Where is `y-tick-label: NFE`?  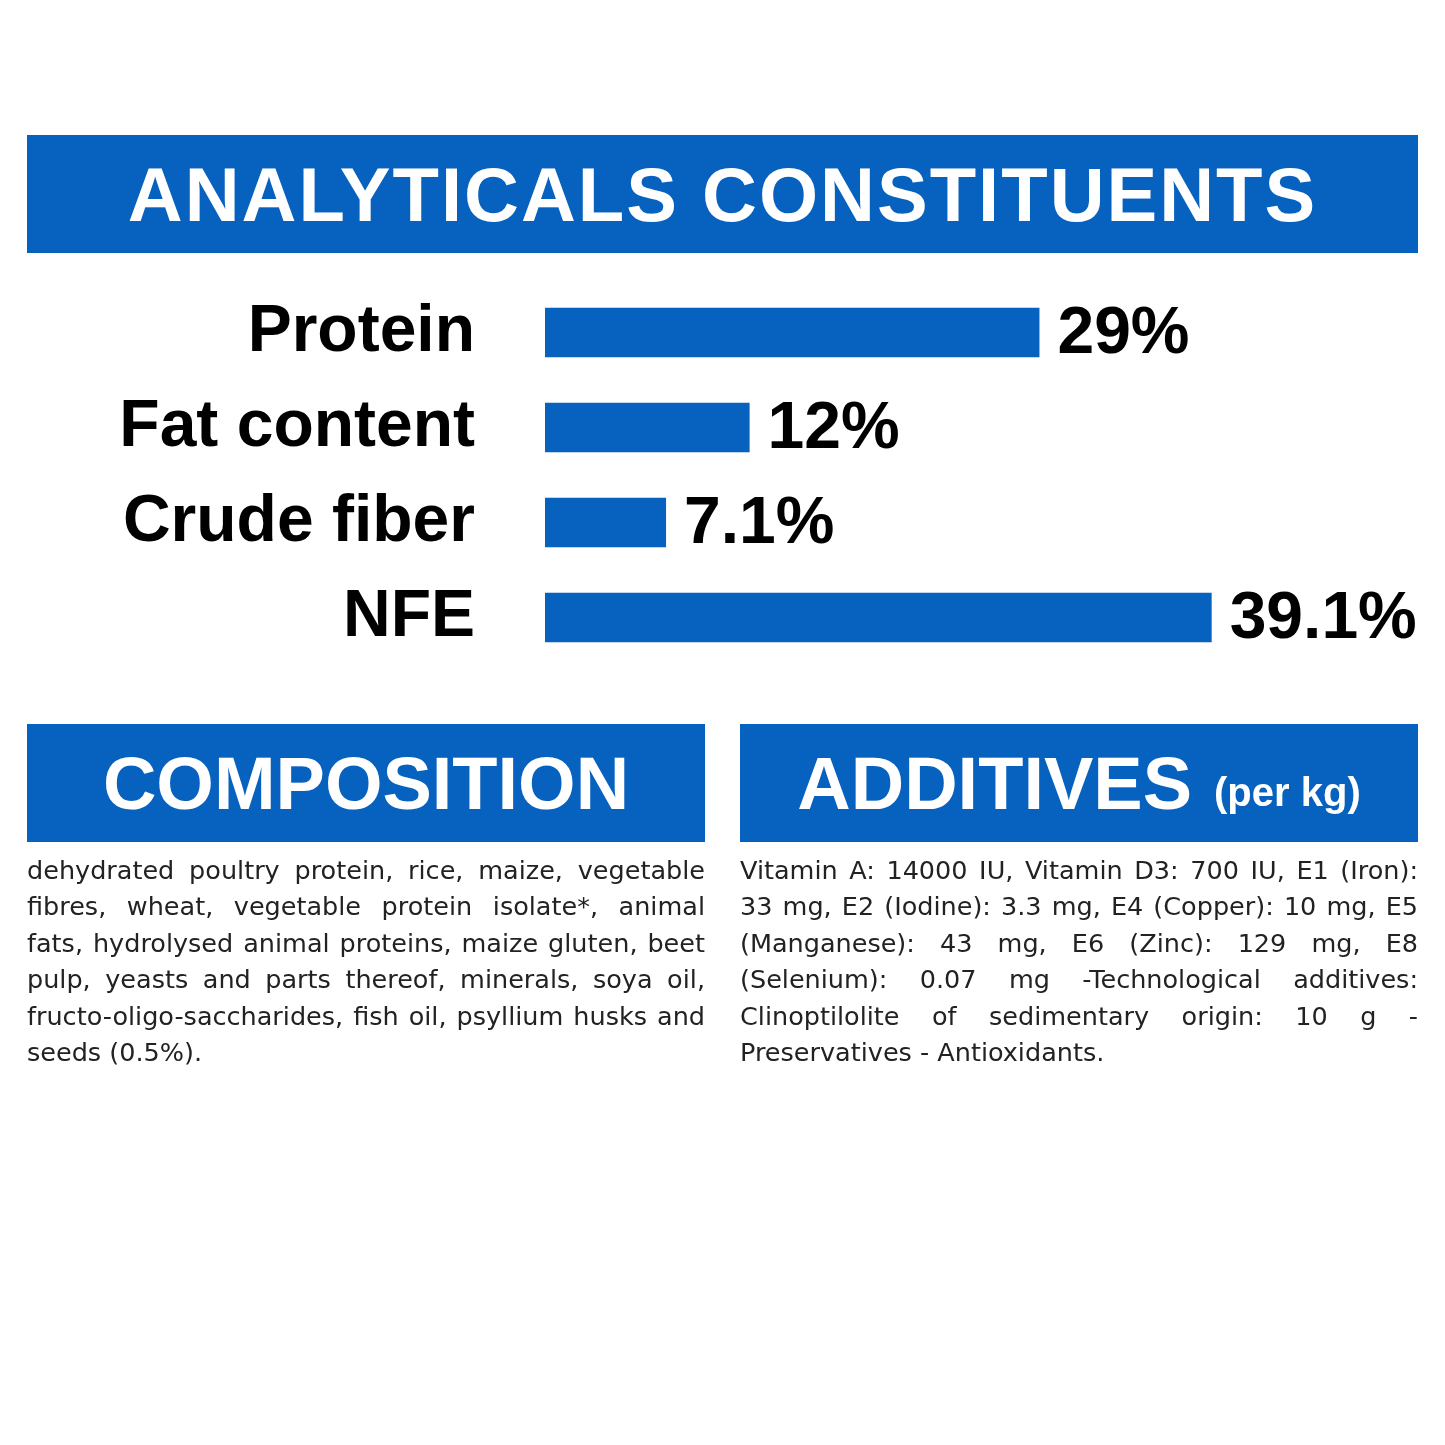 y-tick-label: NFE is located at coordinates (409, 612).